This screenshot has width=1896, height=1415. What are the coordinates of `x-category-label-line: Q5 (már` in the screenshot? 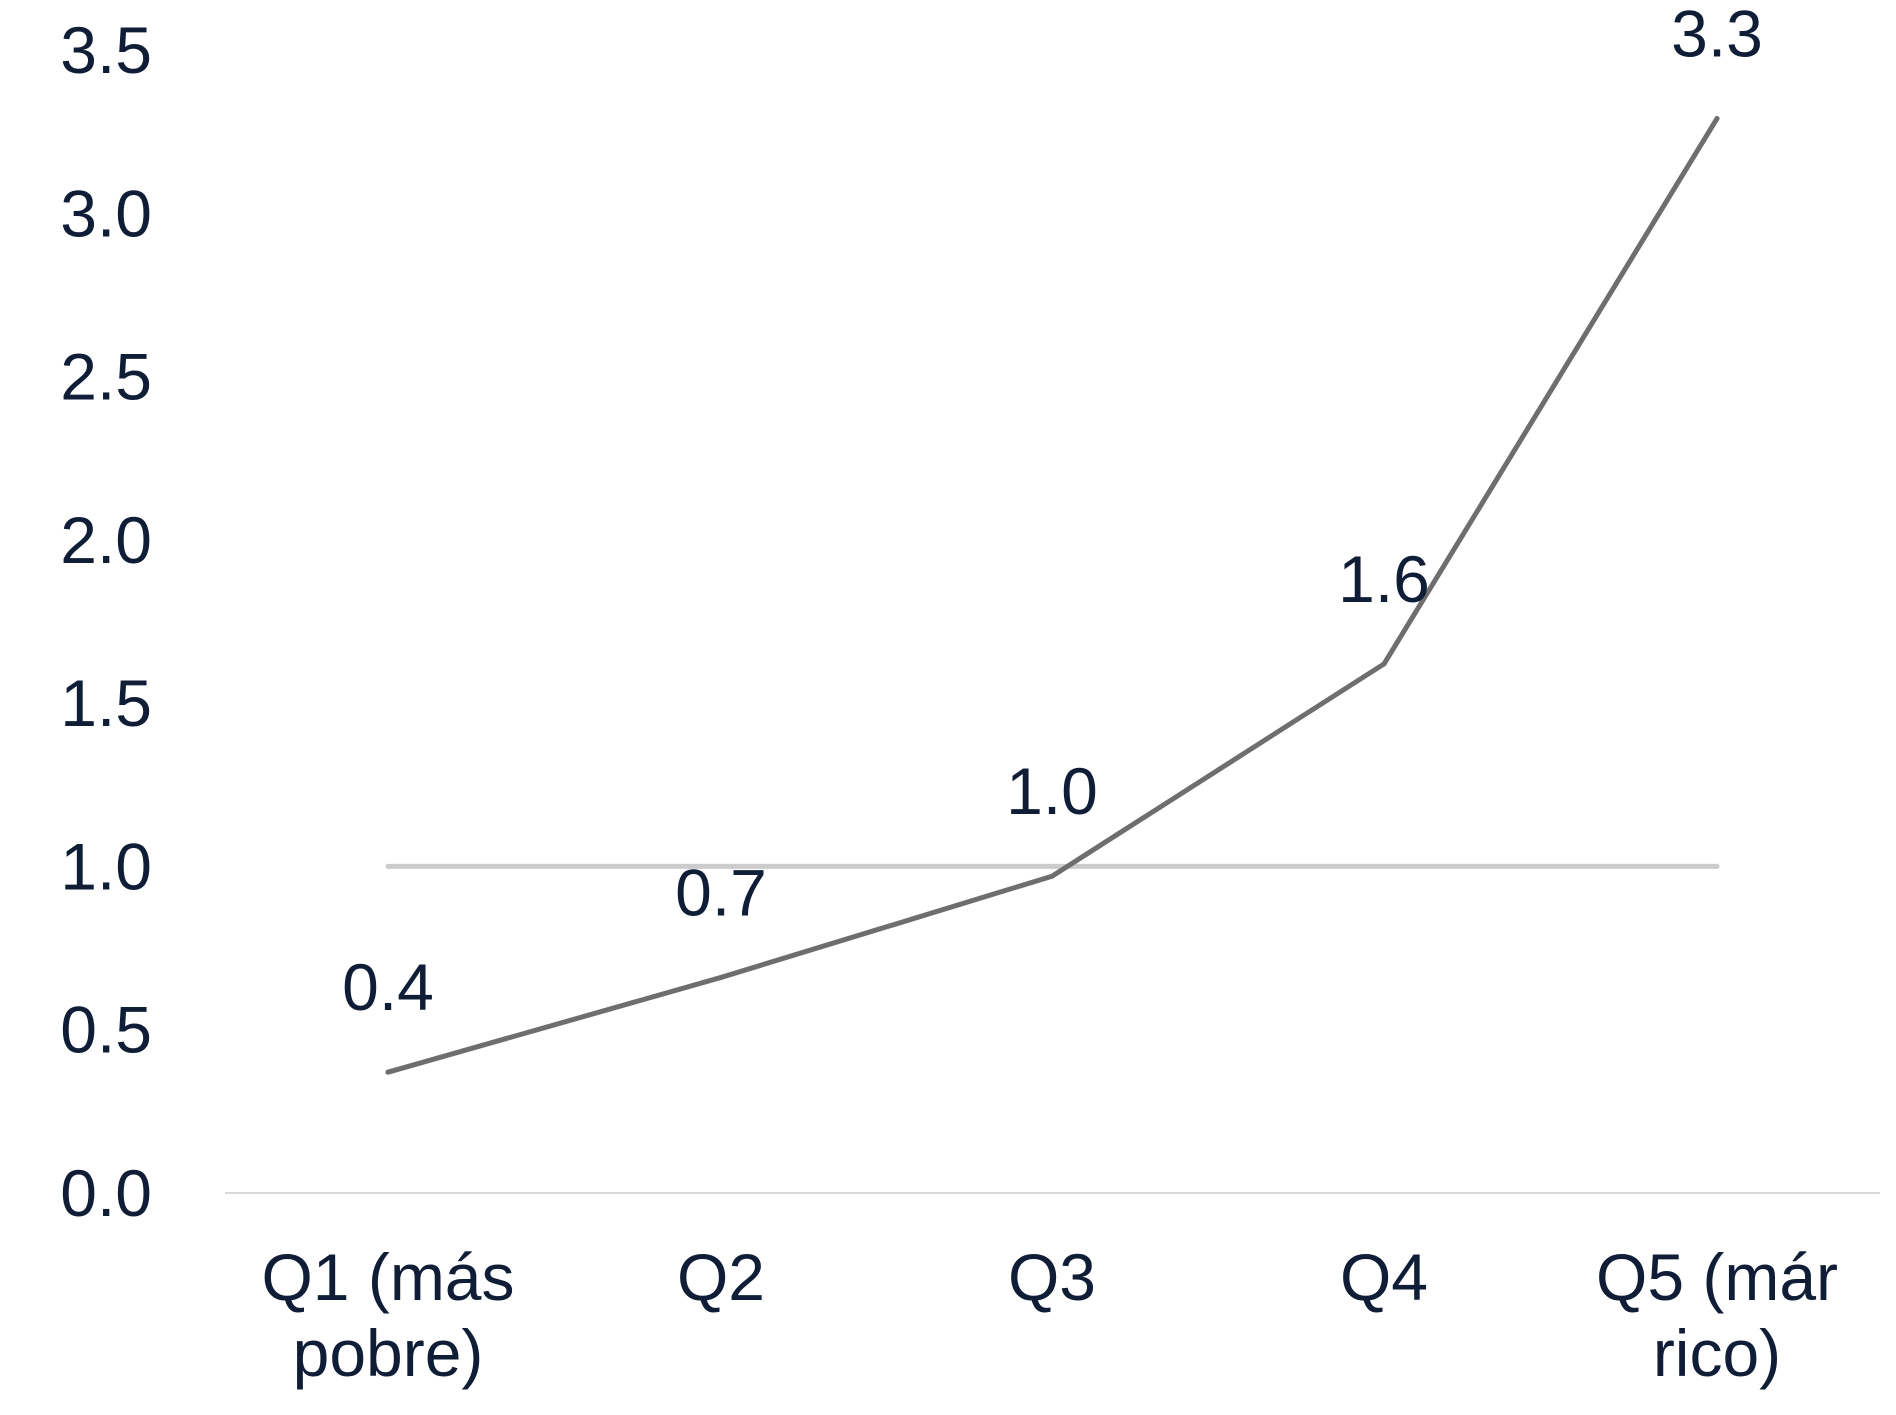 It's located at (1717, 1277).